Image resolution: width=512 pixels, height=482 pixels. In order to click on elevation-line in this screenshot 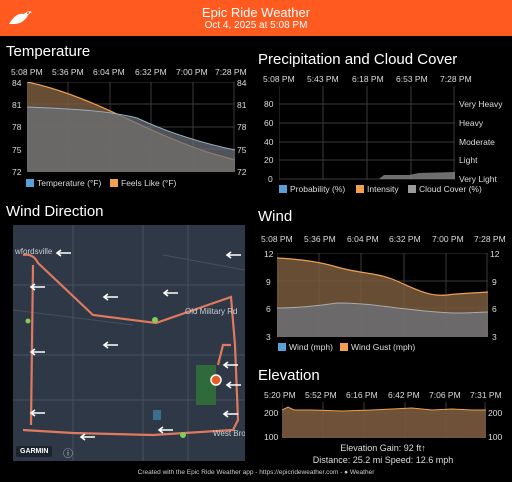, I will do `click(384, 409)`.